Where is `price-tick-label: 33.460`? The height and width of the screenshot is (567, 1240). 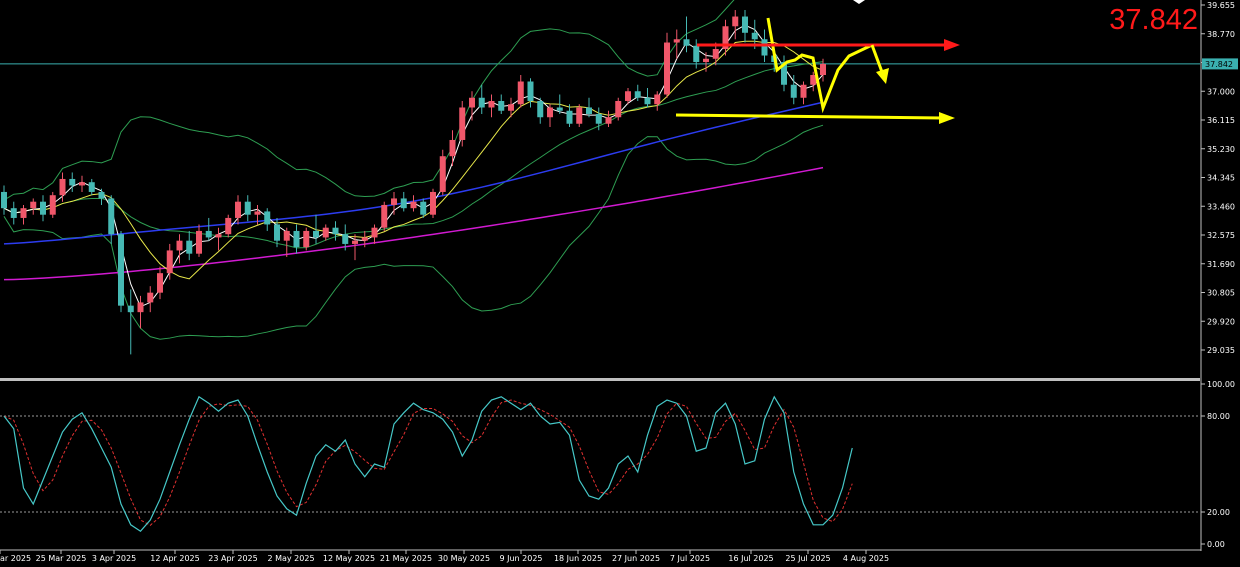
price-tick-label: 33.460 is located at coordinates (1221, 206).